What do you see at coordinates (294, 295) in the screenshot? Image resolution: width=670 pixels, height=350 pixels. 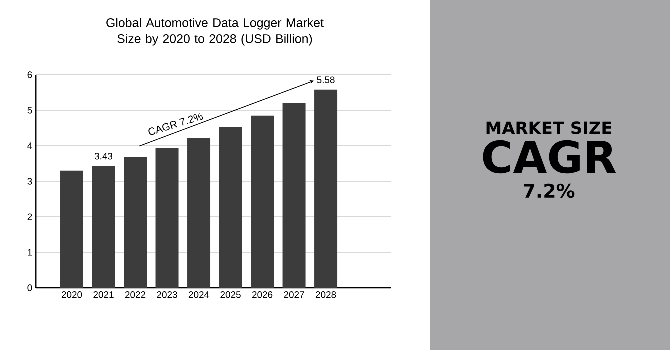 I see `x-tick-label: 2027` at bounding box center [294, 295].